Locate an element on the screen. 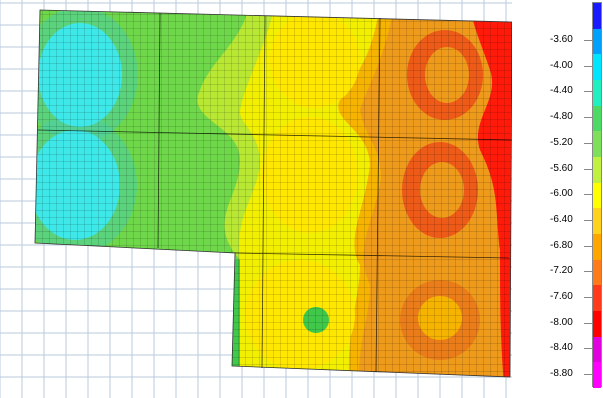  legend-tick-label: -8.80 is located at coordinates (561, 374).